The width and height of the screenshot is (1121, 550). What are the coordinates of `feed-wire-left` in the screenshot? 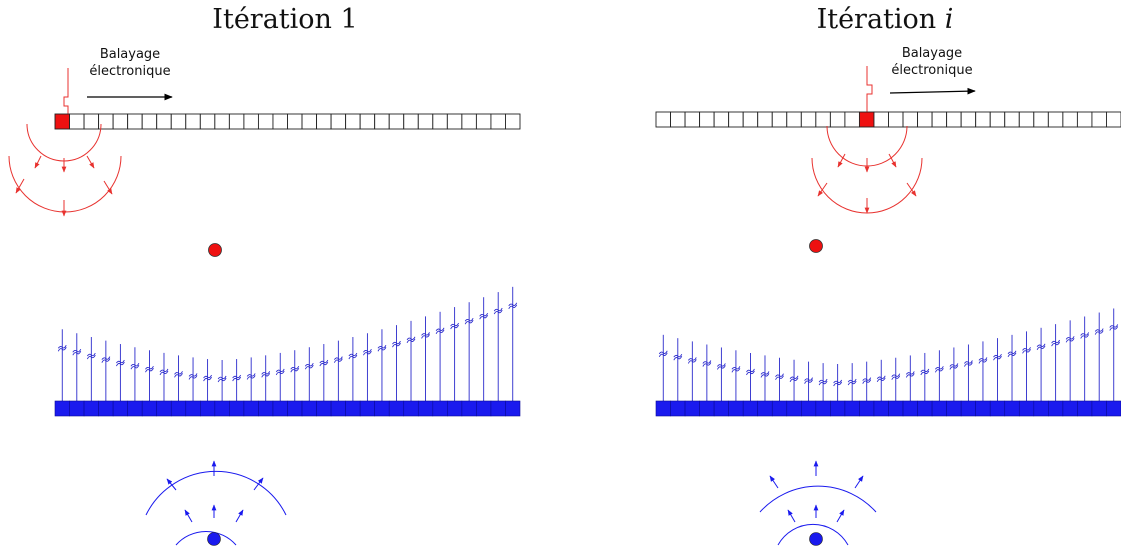 It's located at (66, 91).